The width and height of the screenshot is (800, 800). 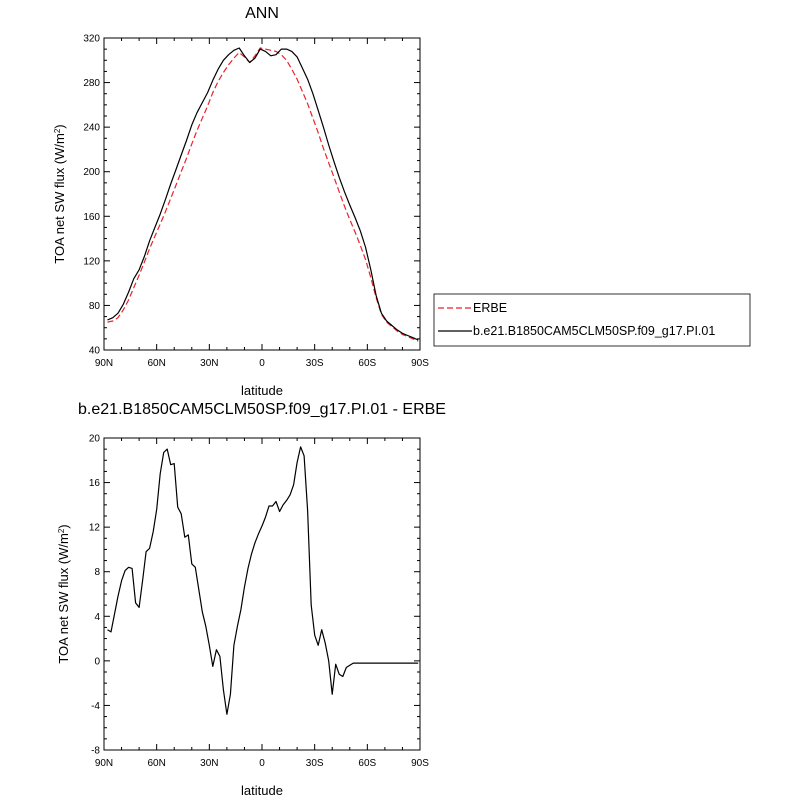 What do you see at coordinates (61, 530) in the screenshot?
I see `bottom-y-axis-title-sup: 2` at bounding box center [61, 530].